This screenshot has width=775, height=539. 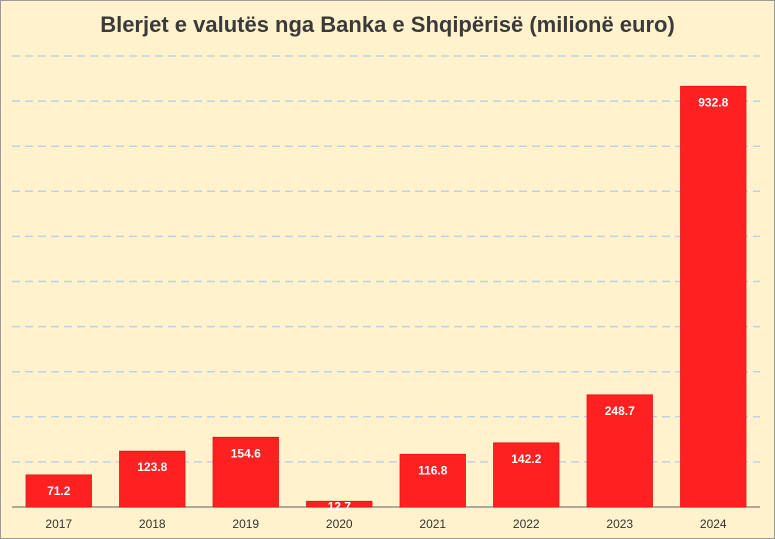 I want to click on bar-2021, so click(x=432, y=480).